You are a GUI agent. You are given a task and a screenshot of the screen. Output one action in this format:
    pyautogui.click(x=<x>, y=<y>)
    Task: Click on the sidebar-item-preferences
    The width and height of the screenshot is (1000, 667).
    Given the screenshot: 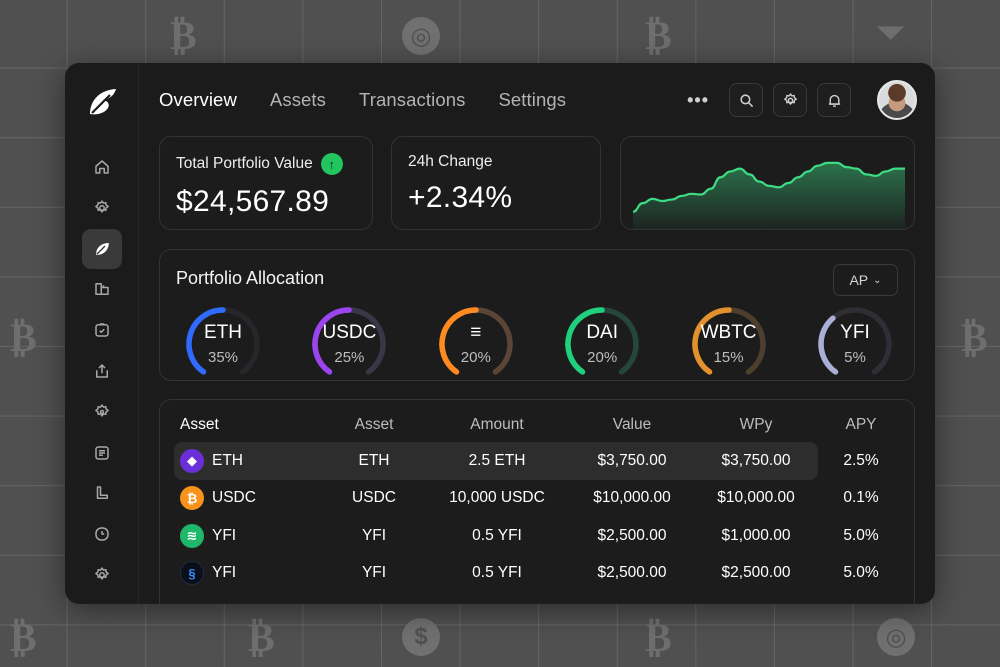 What is the action you would take?
    pyautogui.click(x=102, y=412)
    